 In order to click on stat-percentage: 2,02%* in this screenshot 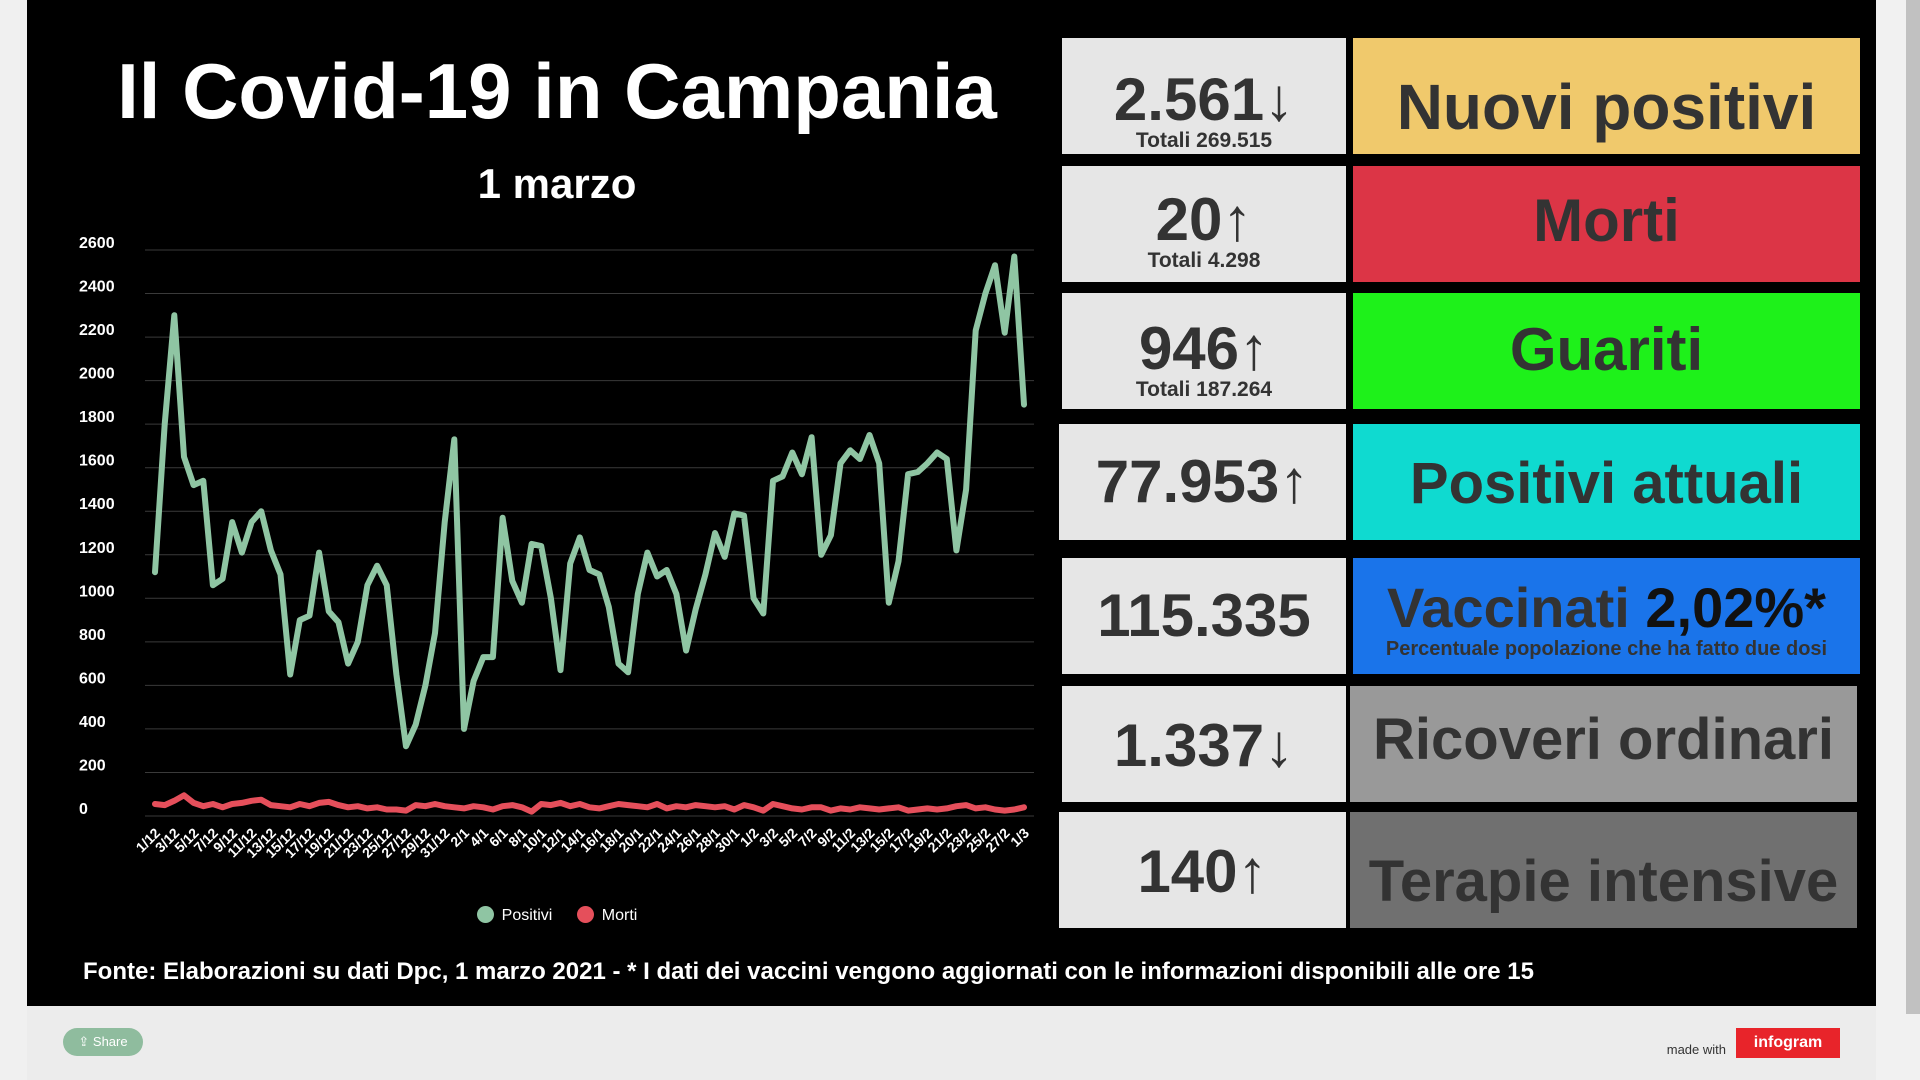, I will do `click(1735, 607)`.